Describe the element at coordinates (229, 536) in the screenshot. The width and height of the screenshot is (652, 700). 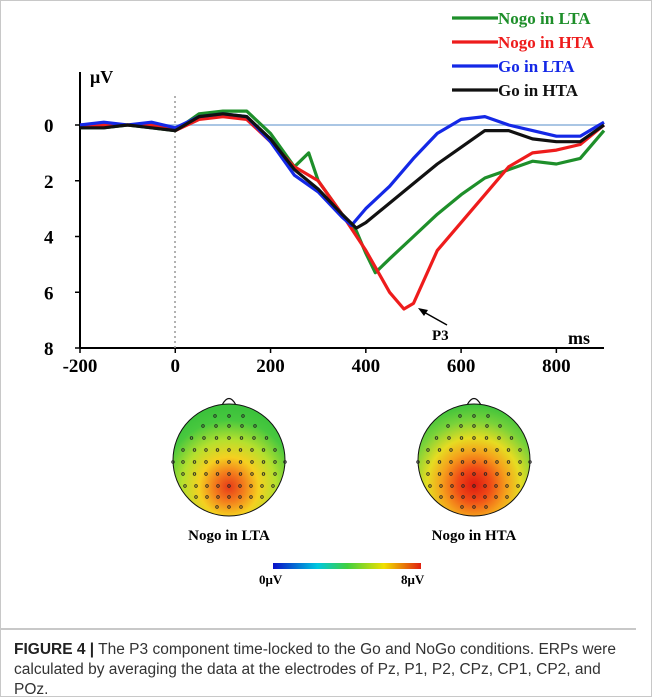
I see `topomap-label-lta: Nogo in LTA` at that location.